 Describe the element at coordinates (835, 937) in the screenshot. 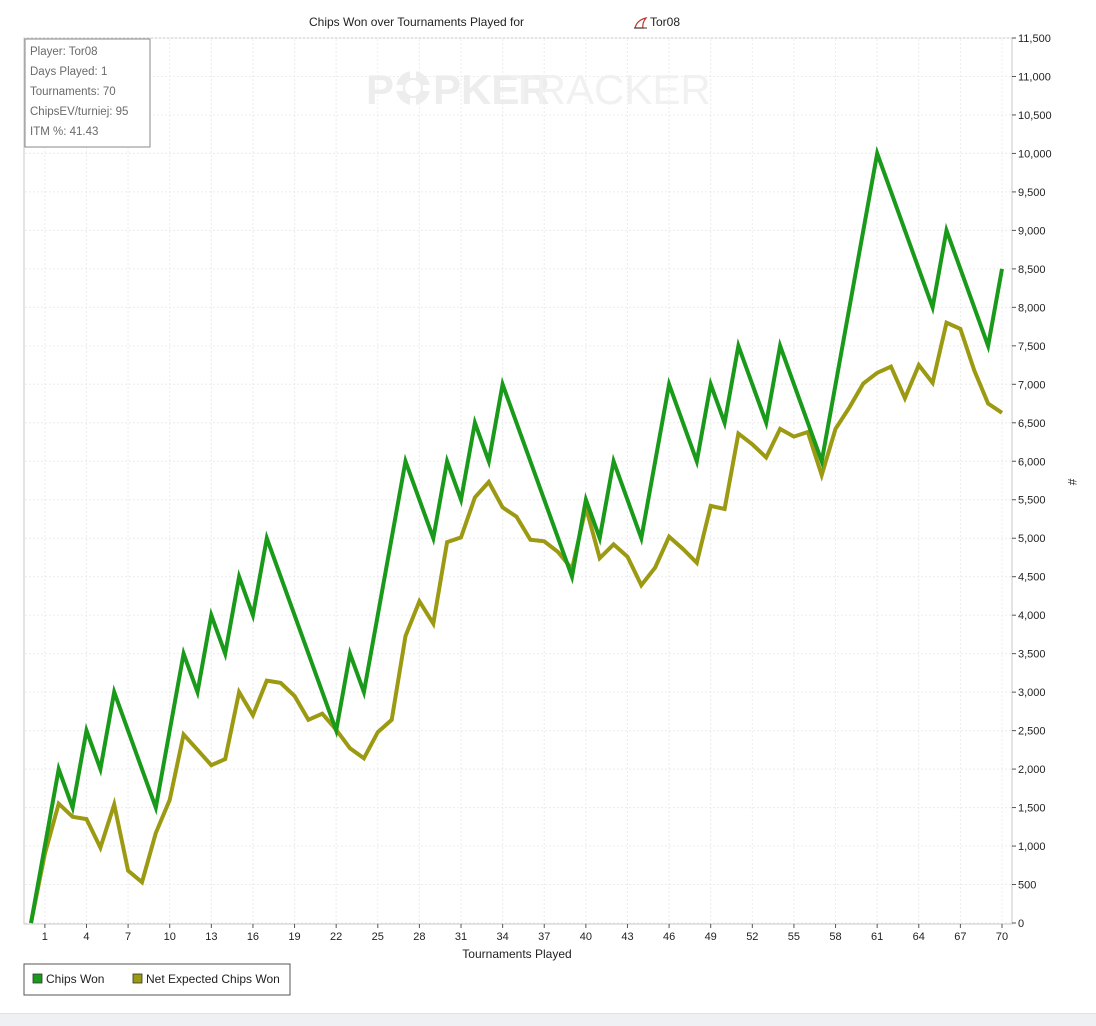

I see `x-tick-label: 58` at that location.